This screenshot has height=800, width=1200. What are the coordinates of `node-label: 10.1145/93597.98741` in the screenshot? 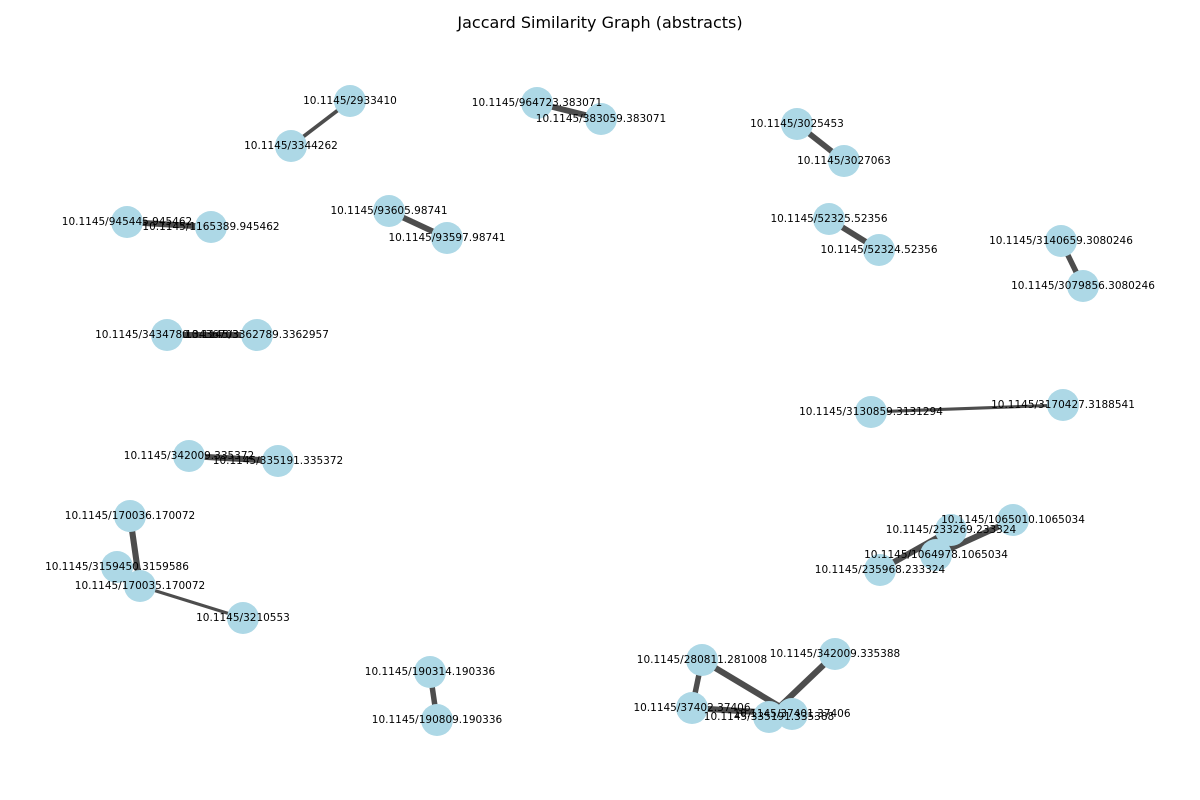 It's located at (446, 238).